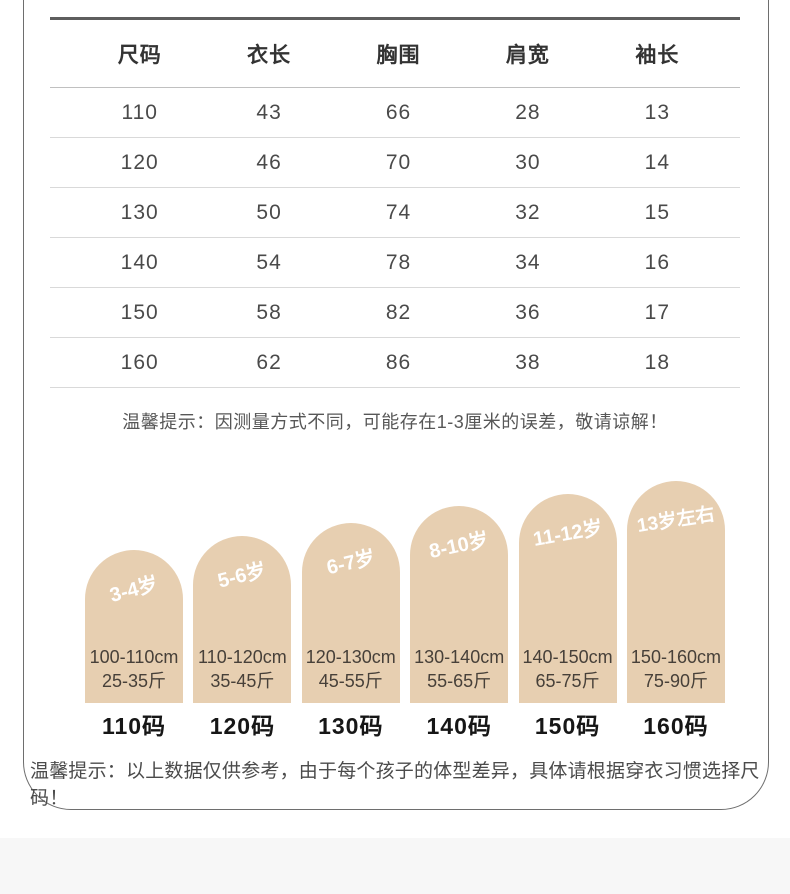  Describe the element at coordinates (139, 112) in the screenshot. I see `table-cell: 110` at that location.